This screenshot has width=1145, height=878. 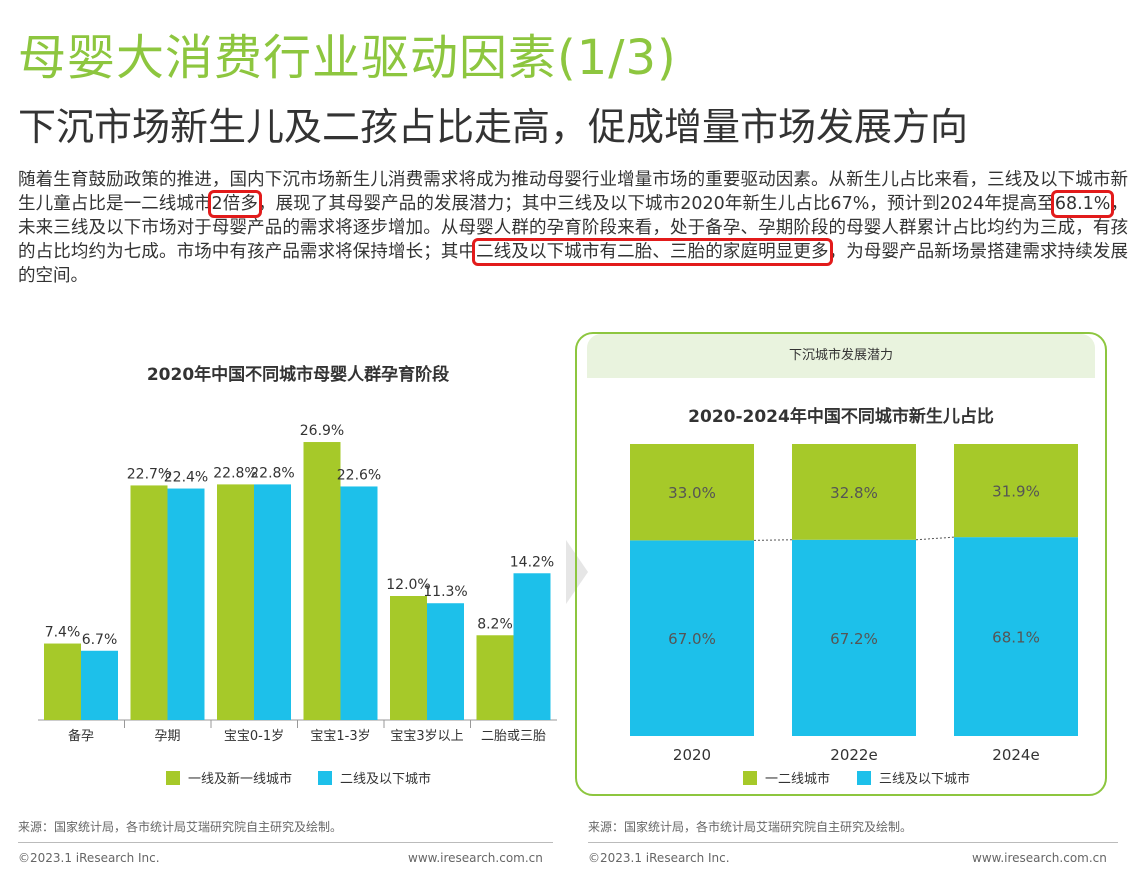 What do you see at coordinates (180, 827) in the screenshot?
I see `source-note-left: 来源：国家统计局，各市统计局艾瑞研究院自主研究及绘制。` at bounding box center [180, 827].